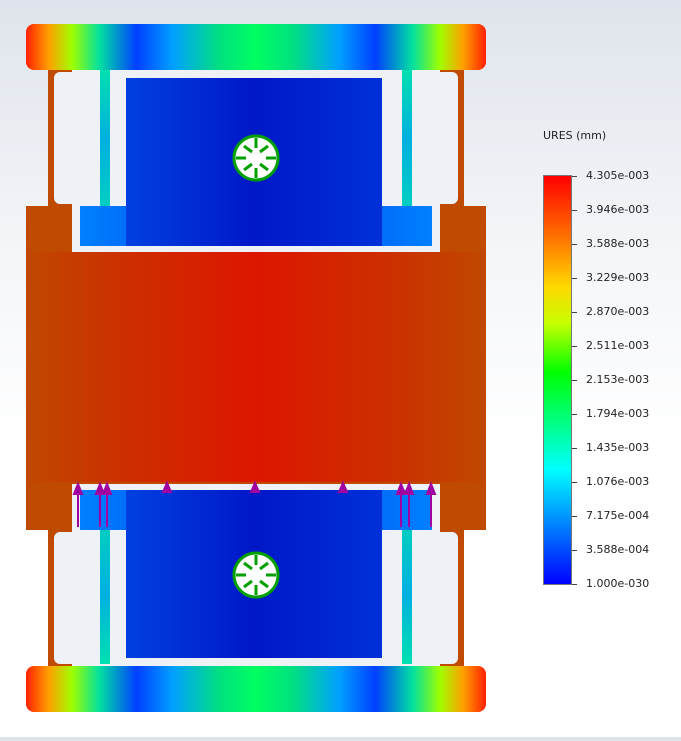  What do you see at coordinates (618, 515) in the screenshot?
I see `legend-label: 7.175e-004` at bounding box center [618, 515].